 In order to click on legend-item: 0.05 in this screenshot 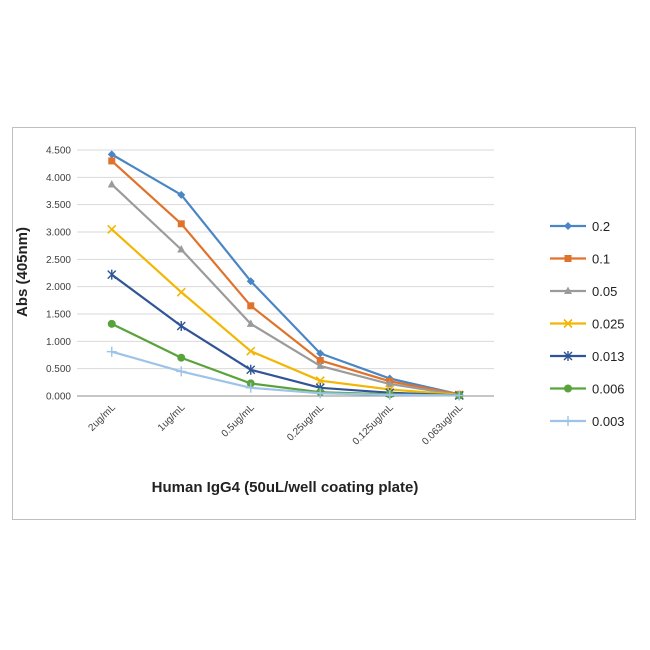, I will do `click(583, 291)`.